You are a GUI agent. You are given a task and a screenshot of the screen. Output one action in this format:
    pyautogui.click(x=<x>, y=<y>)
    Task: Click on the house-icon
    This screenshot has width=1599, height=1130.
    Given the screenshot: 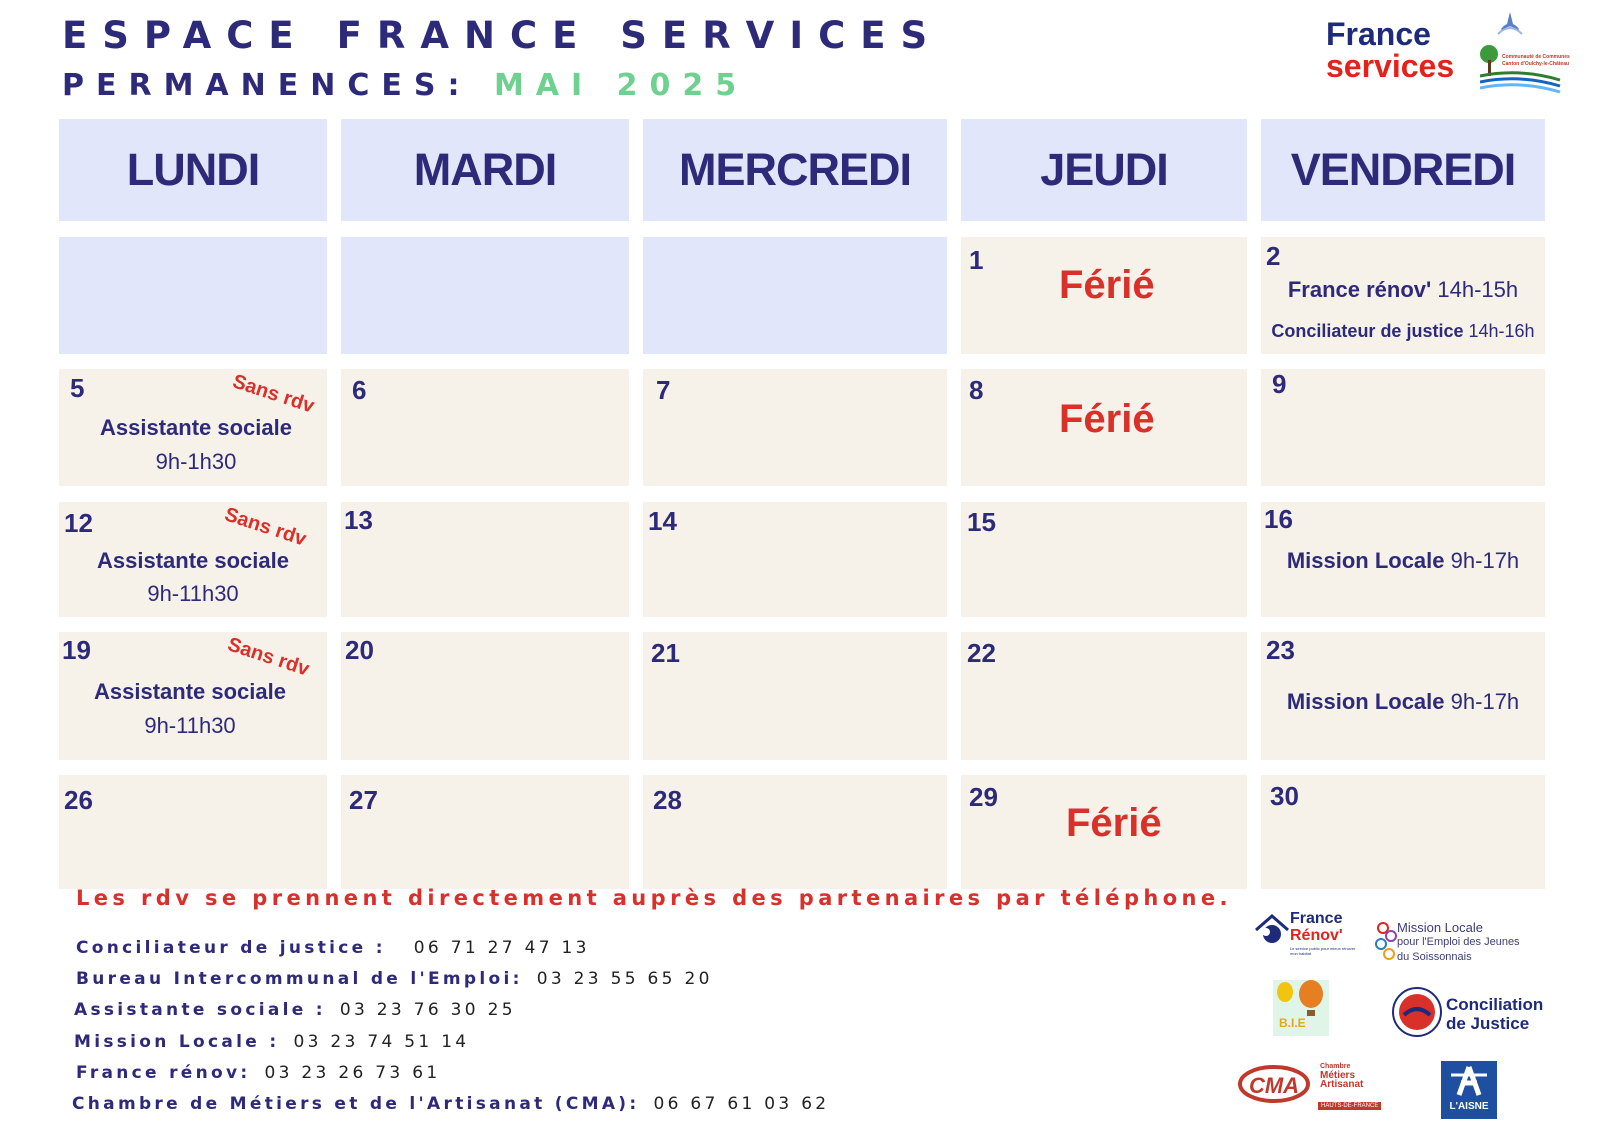 What is the action you would take?
    pyautogui.click(x=1272, y=928)
    